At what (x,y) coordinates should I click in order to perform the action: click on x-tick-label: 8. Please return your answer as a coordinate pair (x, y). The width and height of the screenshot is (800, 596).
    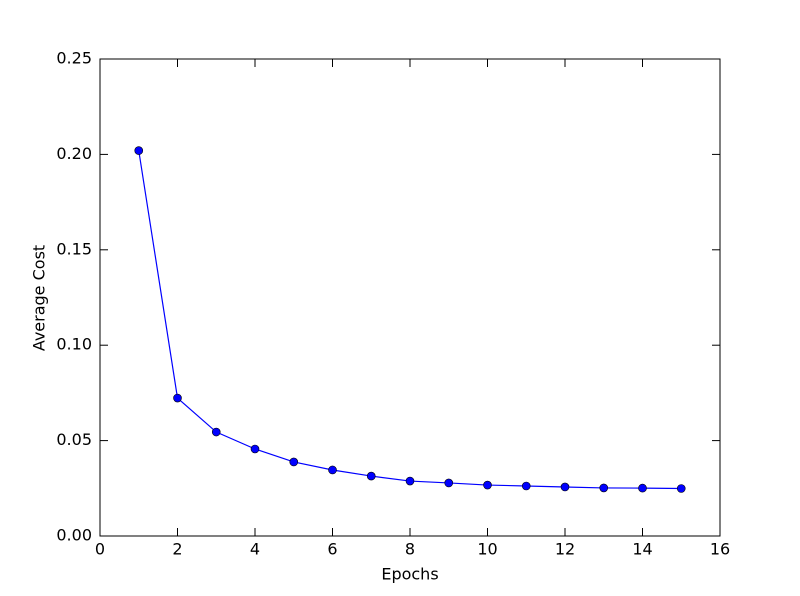
    Looking at the image, I should click on (410, 549).